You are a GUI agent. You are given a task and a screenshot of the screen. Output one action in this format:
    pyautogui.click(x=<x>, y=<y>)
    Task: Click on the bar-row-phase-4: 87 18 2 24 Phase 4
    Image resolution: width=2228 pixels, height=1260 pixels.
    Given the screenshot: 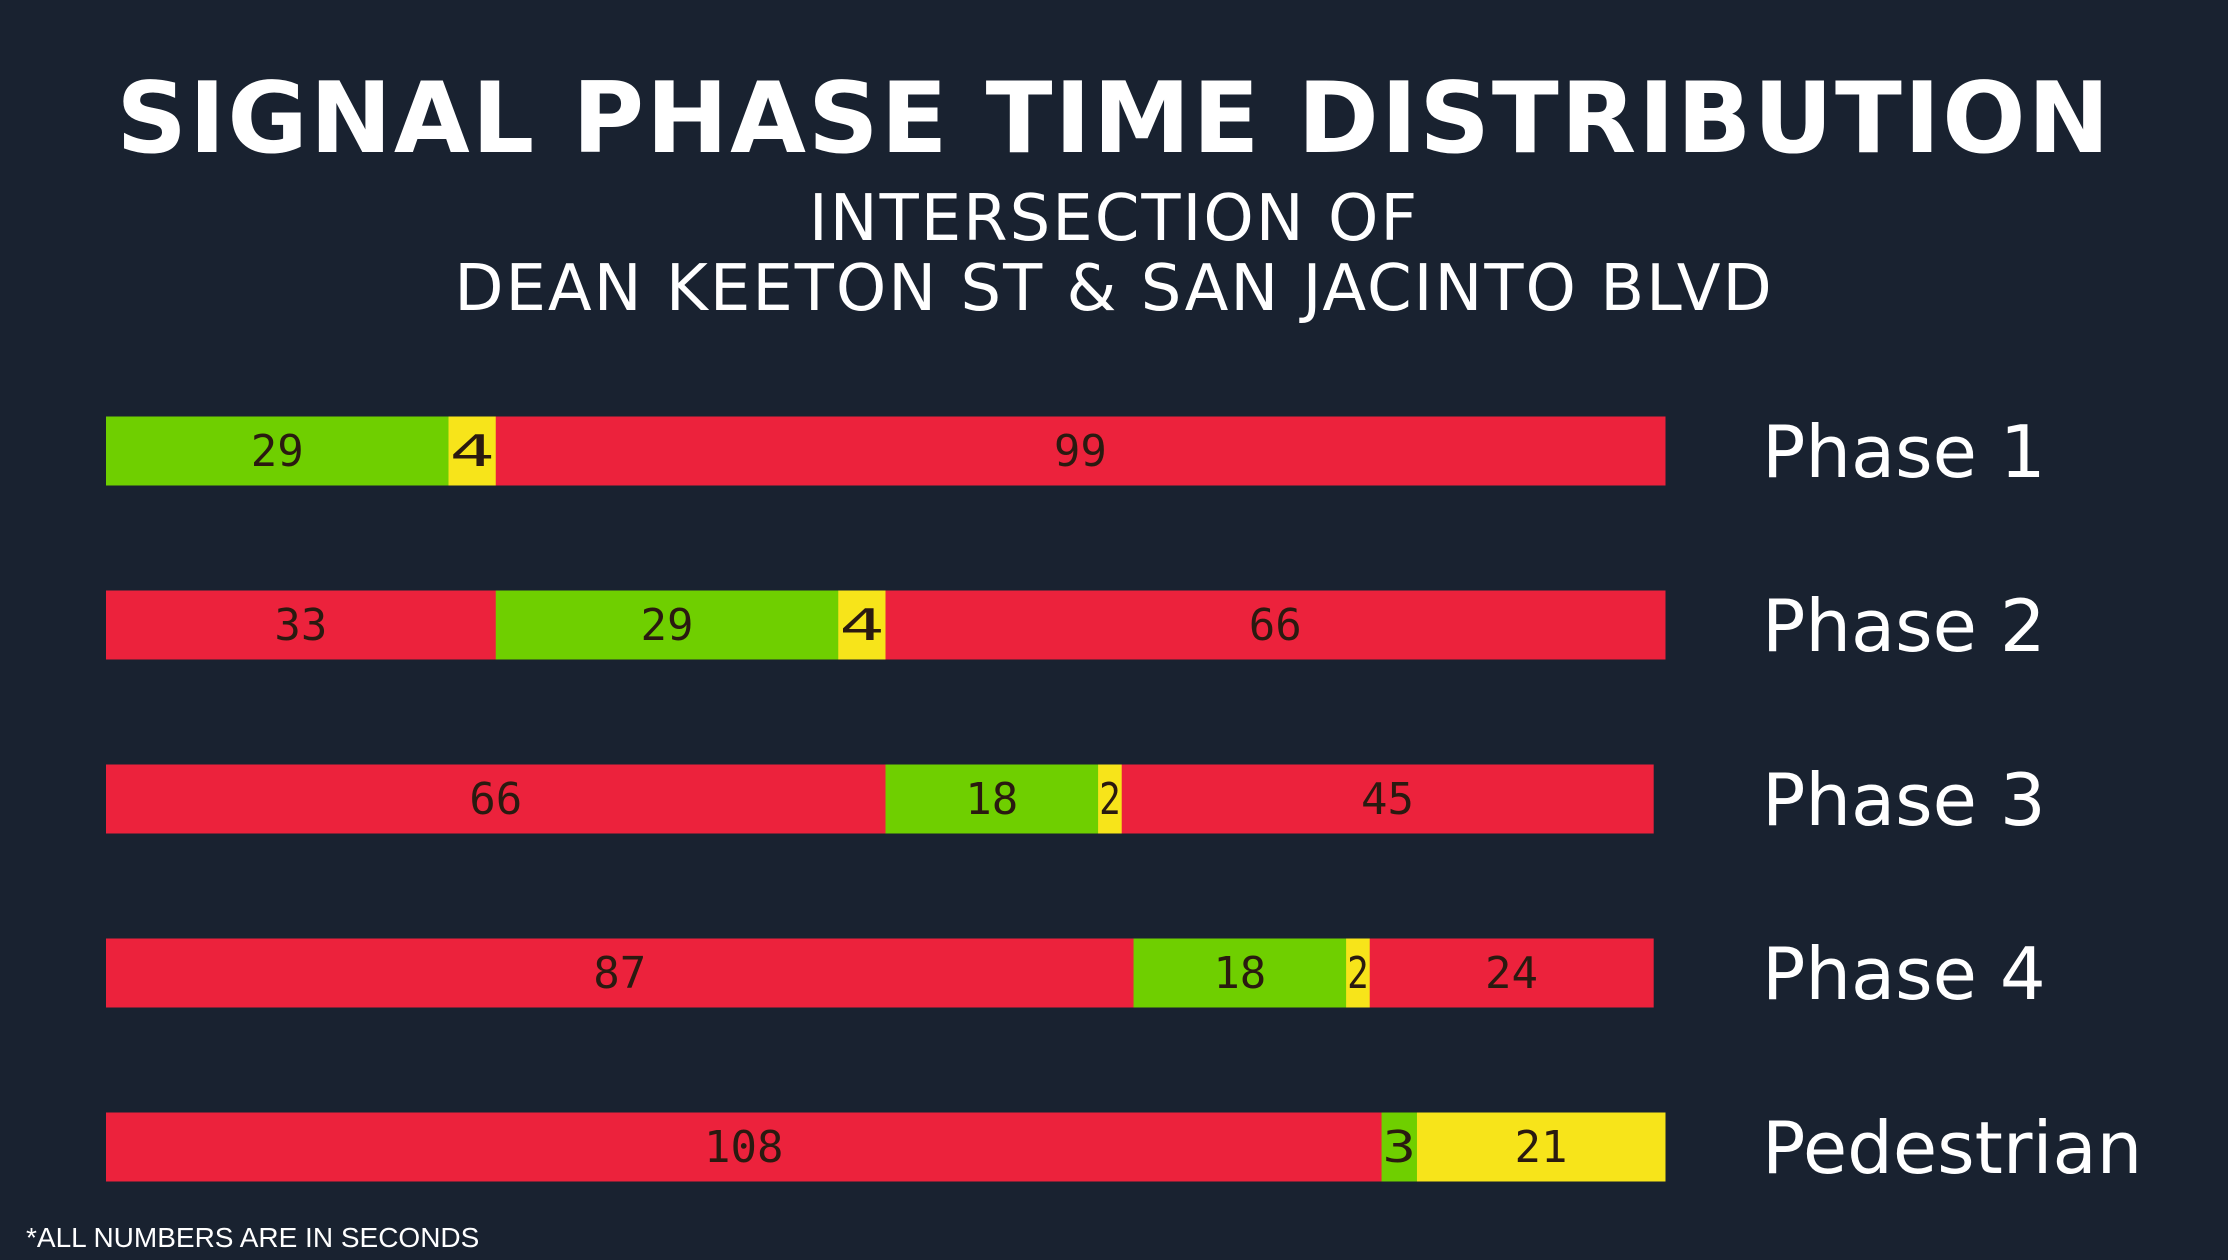 What is the action you would take?
    pyautogui.click(x=1076, y=974)
    